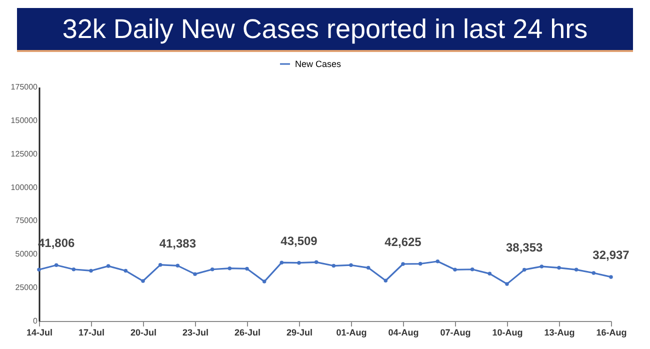  Describe the element at coordinates (91, 333) in the screenshot. I see `x-tick-label: 17-Jul` at that location.